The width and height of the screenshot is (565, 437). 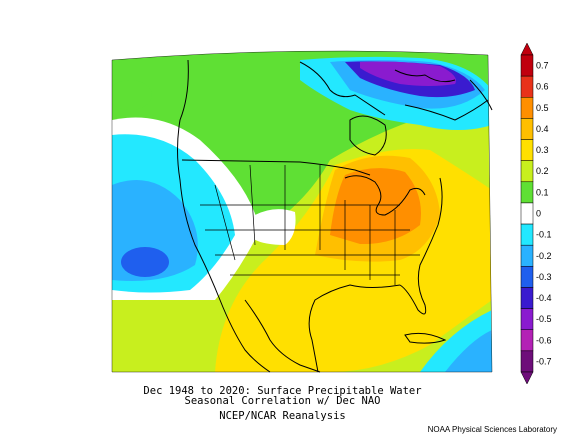 What do you see at coordinates (145, 262) in the screenshot?
I see `field-level-neg0.3` at bounding box center [145, 262].